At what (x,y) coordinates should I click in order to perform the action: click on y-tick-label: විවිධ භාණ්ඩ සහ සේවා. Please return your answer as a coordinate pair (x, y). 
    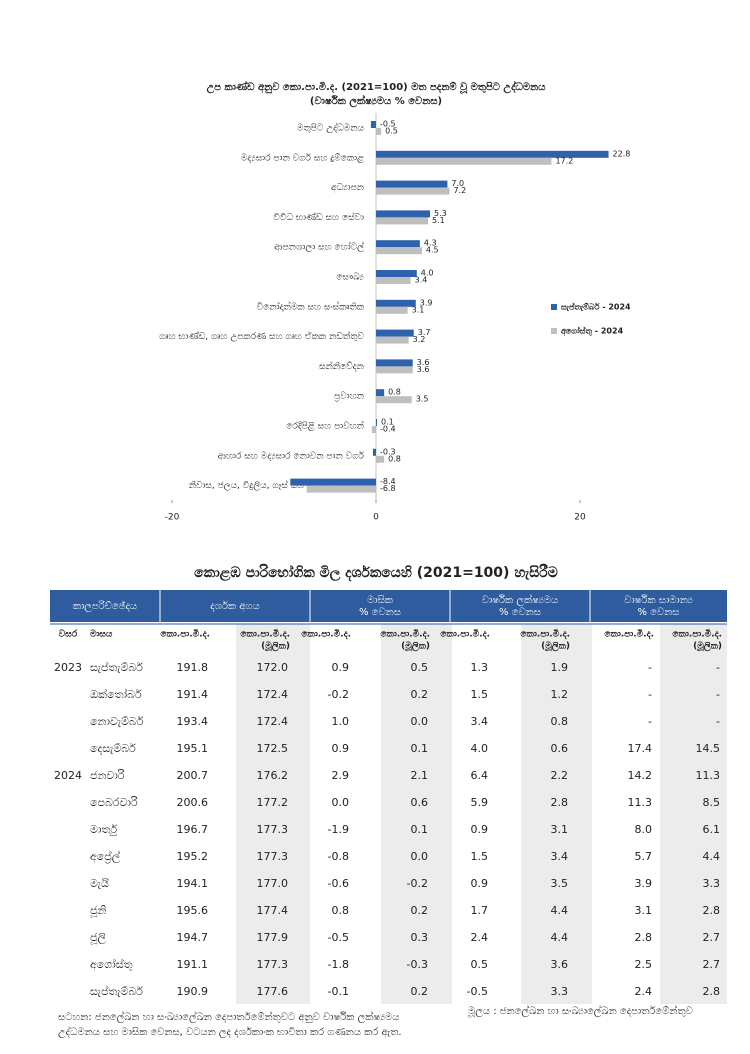
    Looking at the image, I should click on (318, 217).